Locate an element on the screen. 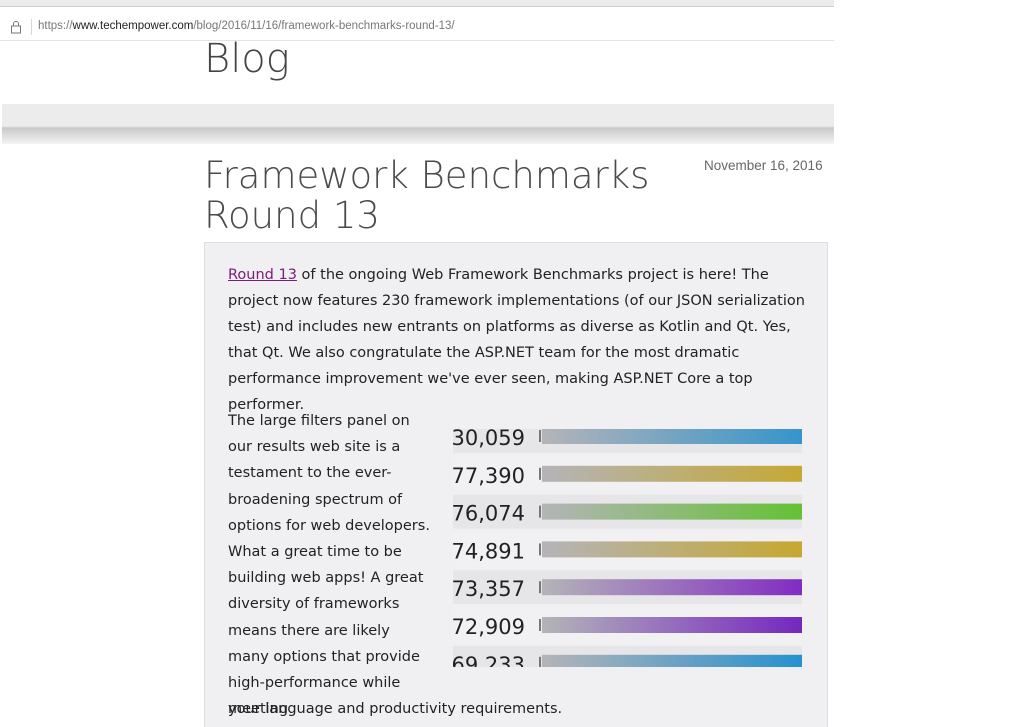 Image resolution: width=1026 pixels, height=727 pixels. chart-category-label: 74,891 is located at coordinates (489, 551).